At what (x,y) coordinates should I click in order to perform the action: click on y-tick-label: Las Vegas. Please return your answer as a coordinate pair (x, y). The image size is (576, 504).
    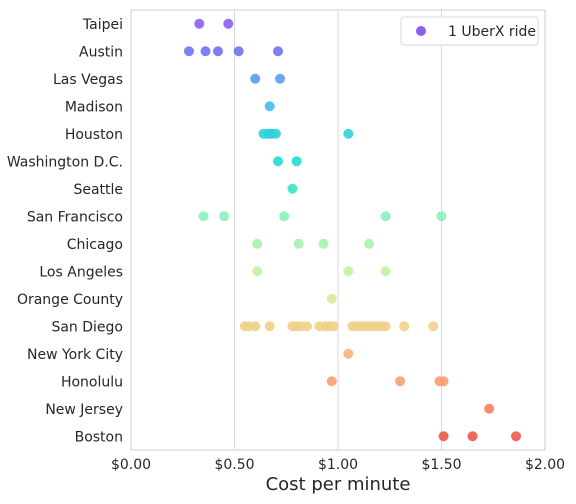
    Looking at the image, I should click on (88, 80).